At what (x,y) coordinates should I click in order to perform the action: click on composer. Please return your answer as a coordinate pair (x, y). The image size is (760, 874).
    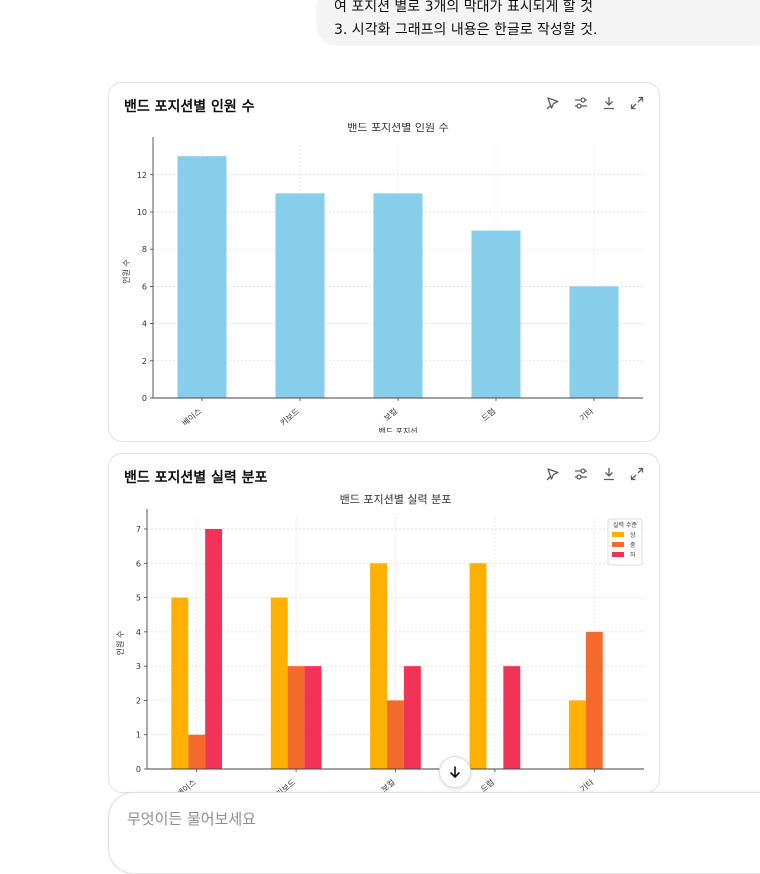
    Looking at the image, I should click on (434, 833).